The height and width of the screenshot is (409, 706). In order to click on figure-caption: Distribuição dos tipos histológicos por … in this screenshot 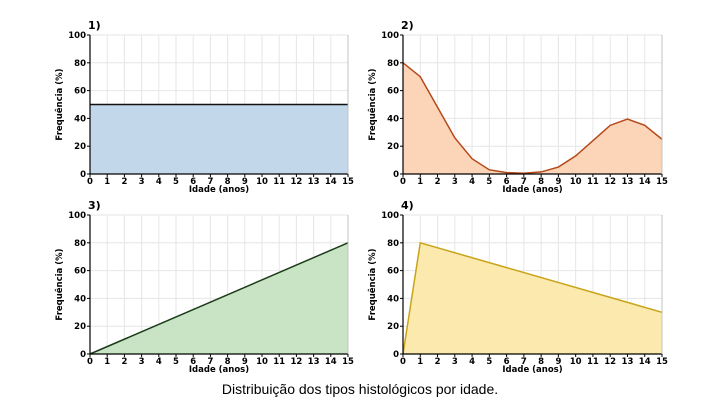, I will do `click(360, 389)`.